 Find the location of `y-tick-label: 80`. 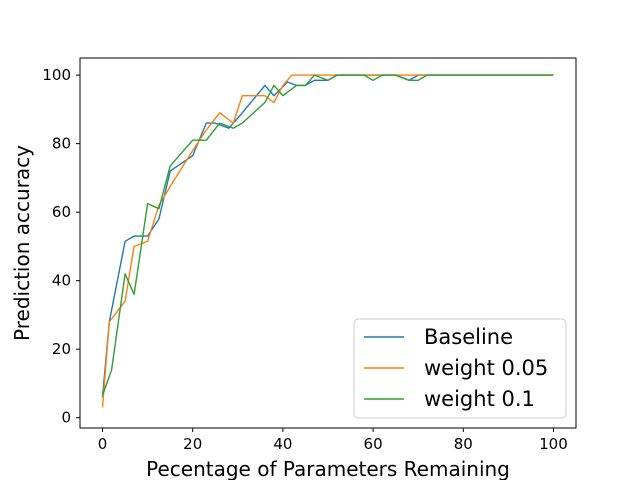

y-tick-label: 80 is located at coordinates (61, 144).